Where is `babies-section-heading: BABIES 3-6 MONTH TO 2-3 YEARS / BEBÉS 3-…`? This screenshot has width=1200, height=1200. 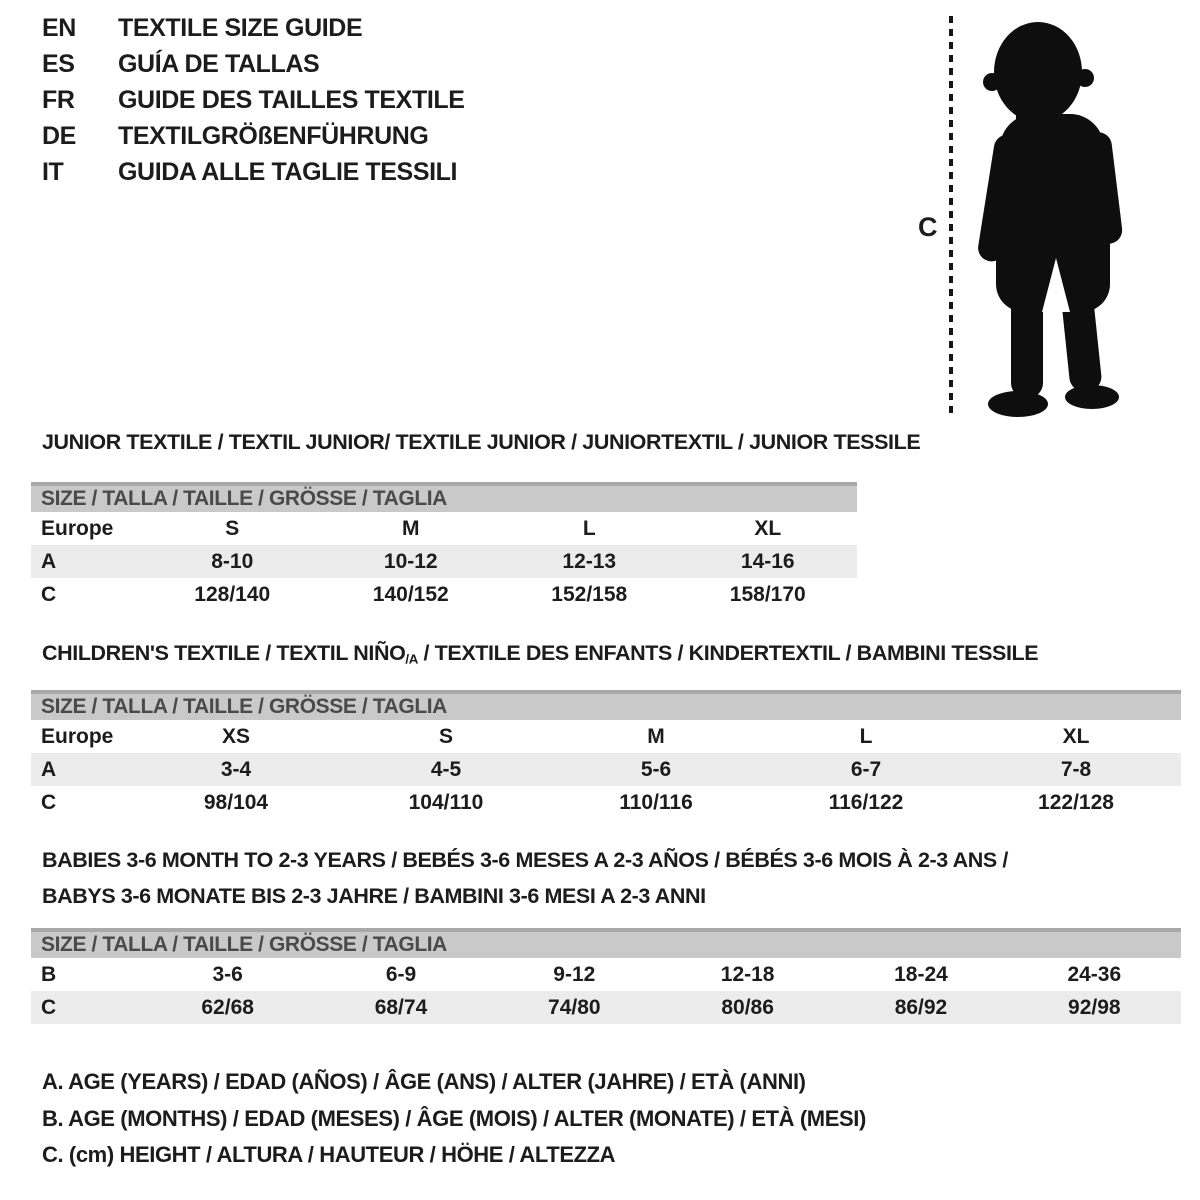 babies-section-heading: BABIES 3-6 MONTH TO 2-3 YEARS / BEBÉS 3-… is located at coordinates (525, 878).